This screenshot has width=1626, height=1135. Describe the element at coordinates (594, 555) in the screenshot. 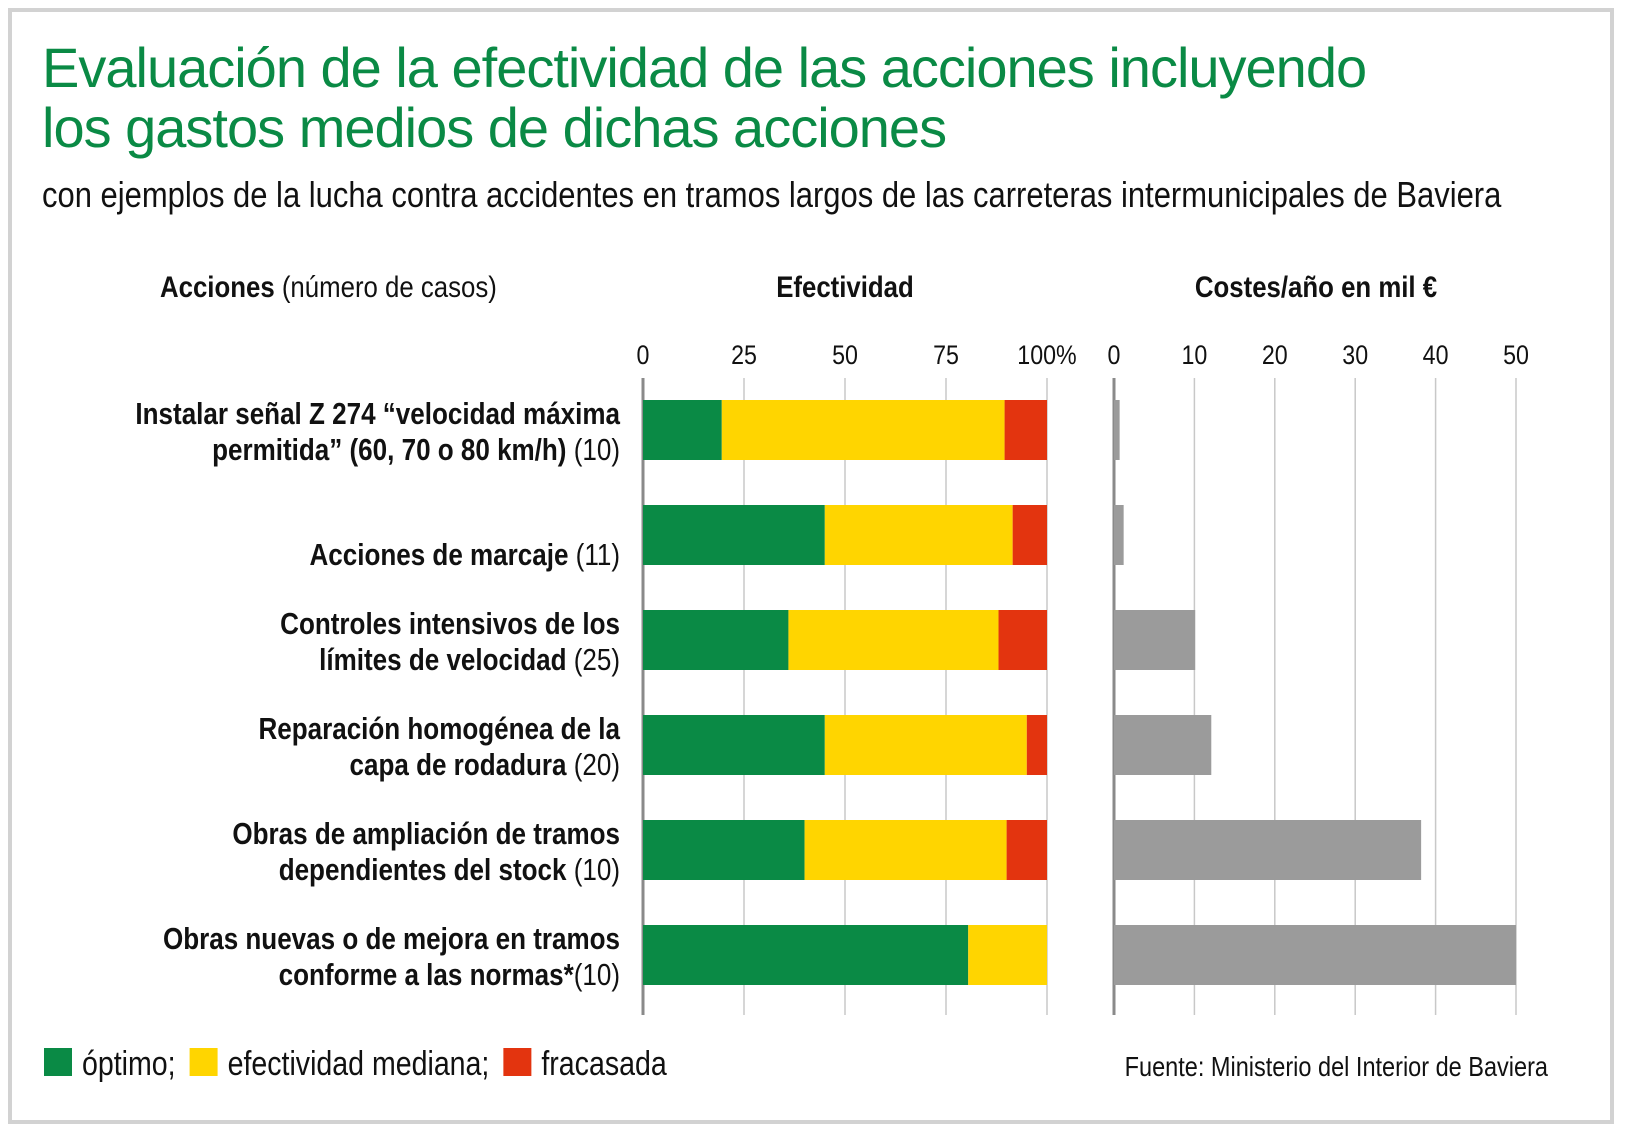

I see `row-label-part: (11)` at that location.